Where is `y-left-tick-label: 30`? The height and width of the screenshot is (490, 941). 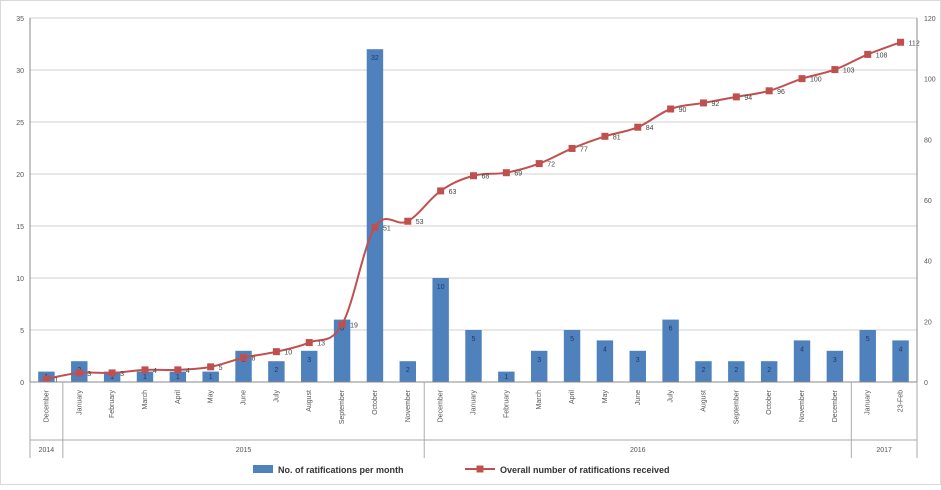
y-left-tick-label: 30 is located at coordinates (20, 71).